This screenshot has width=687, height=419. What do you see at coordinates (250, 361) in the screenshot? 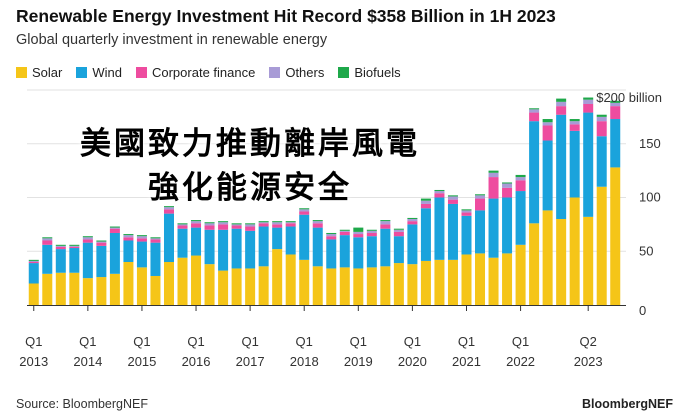
I see `x-tick-year-2017: 2017` at bounding box center [250, 361].